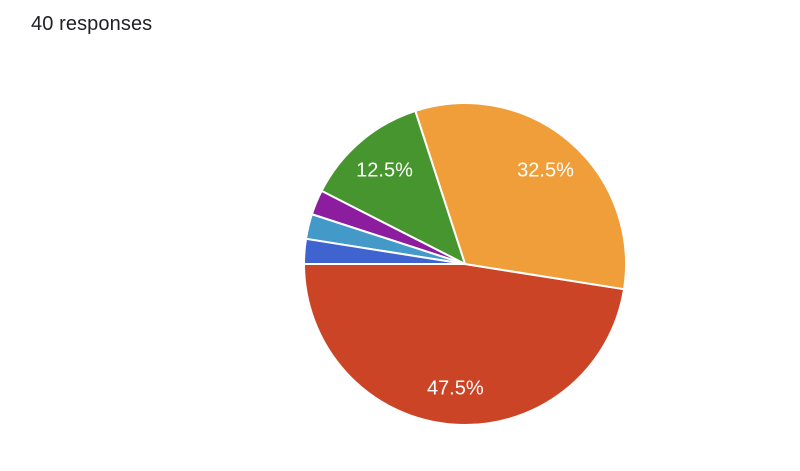 Image resolution: width=800 pixels, height=471 pixels. What do you see at coordinates (545, 171) in the screenshot?
I see `pie-slice-label-2: 32.5%` at bounding box center [545, 171].